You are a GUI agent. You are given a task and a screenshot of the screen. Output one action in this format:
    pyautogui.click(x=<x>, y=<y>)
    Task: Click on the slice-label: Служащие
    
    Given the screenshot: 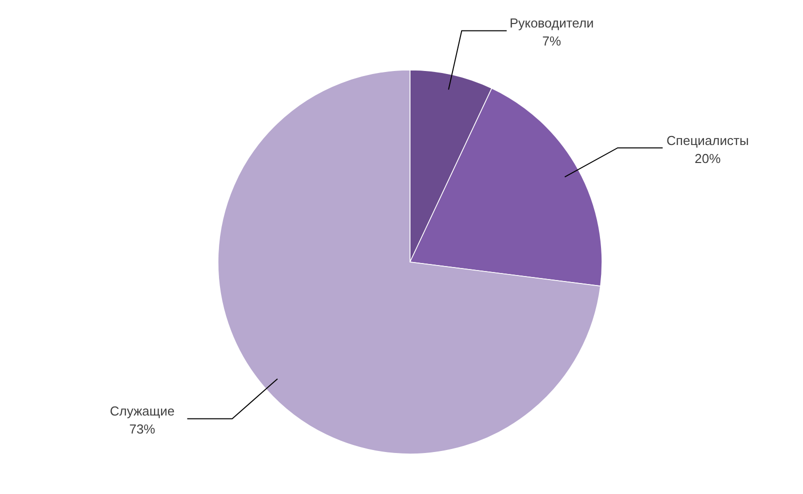 What is the action you would take?
    pyautogui.click(x=142, y=411)
    